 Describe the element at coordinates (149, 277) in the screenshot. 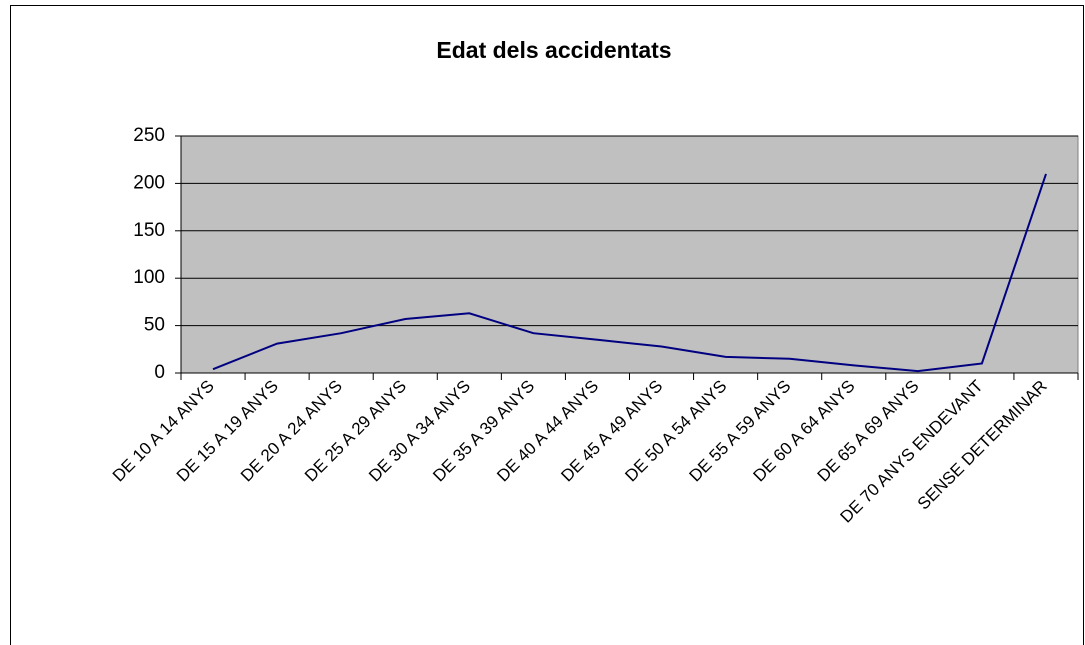

I see `y-tick-label: 100` at that location.